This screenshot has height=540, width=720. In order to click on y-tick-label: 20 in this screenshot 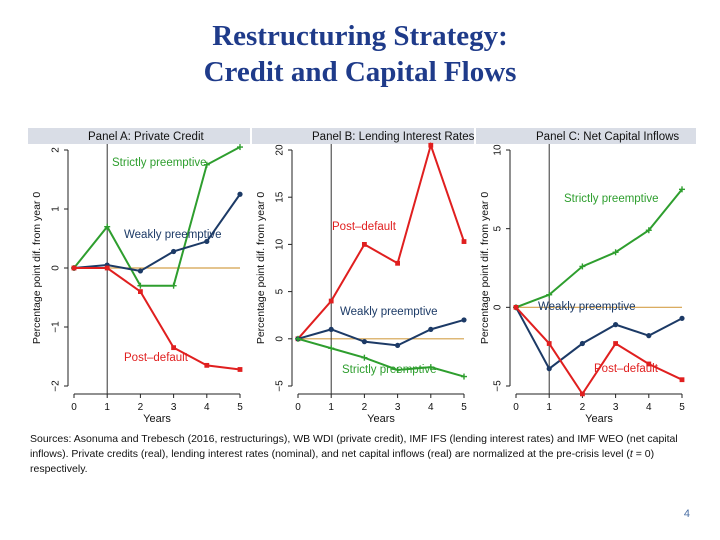, I will do `click(280, 150)`.